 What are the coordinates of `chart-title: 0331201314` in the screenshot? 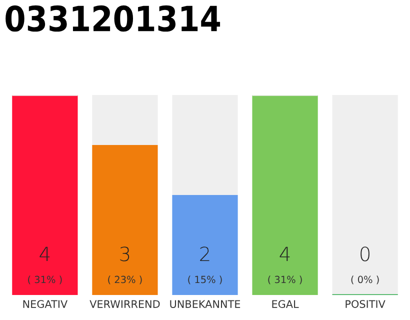 It's located at (113, 18).